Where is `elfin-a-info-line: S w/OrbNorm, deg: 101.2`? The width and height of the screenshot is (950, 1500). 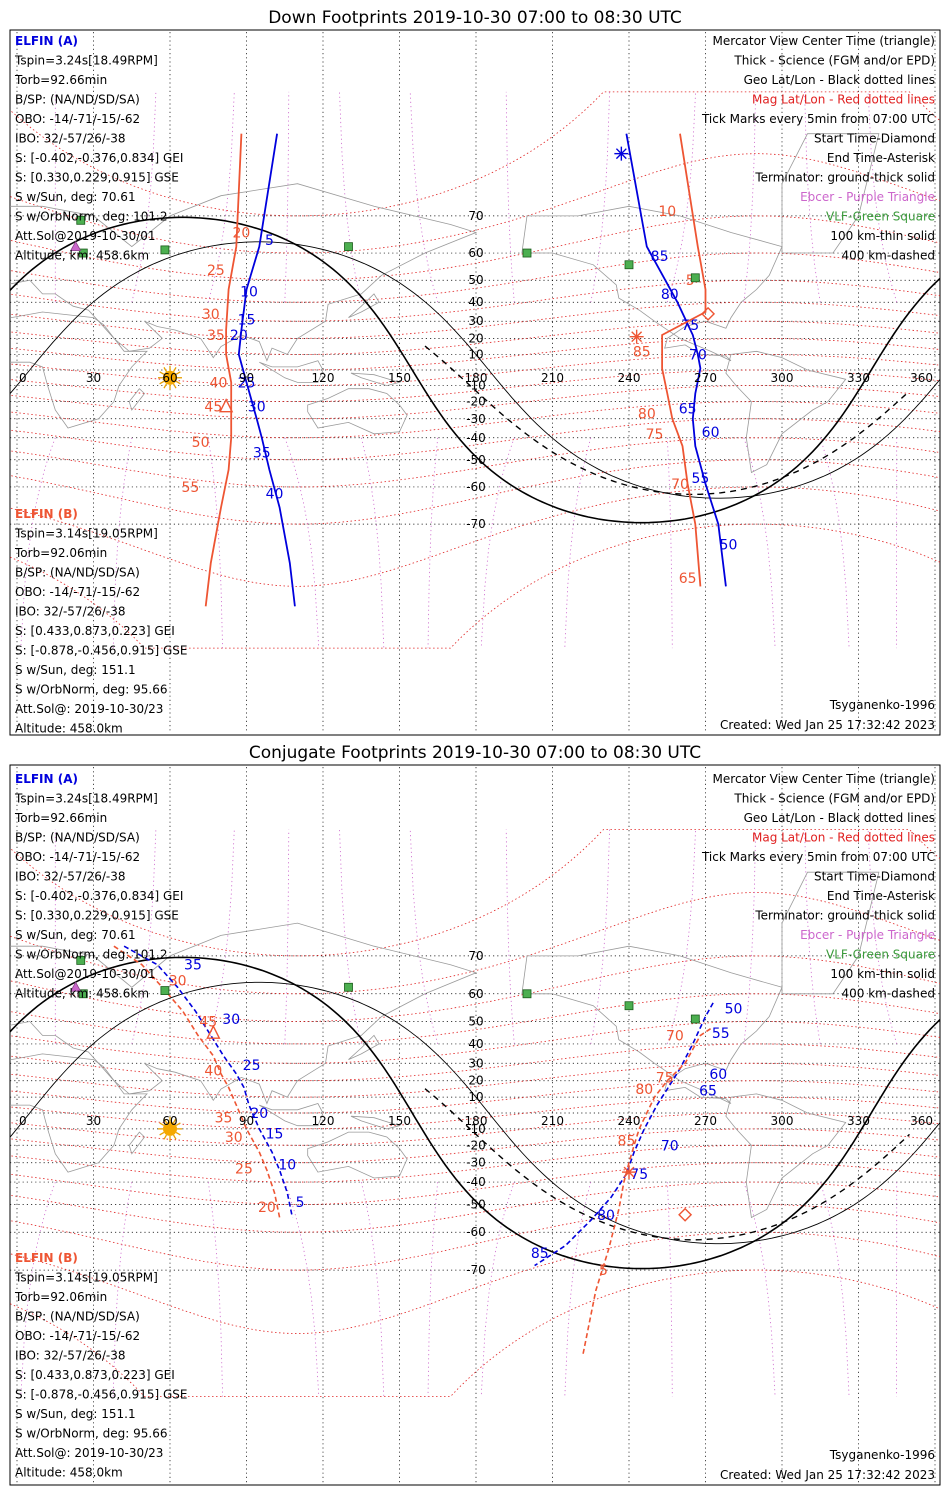
elfin-a-info-line: S w/OrbNorm, deg: 101.2 is located at coordinates (91, 955).